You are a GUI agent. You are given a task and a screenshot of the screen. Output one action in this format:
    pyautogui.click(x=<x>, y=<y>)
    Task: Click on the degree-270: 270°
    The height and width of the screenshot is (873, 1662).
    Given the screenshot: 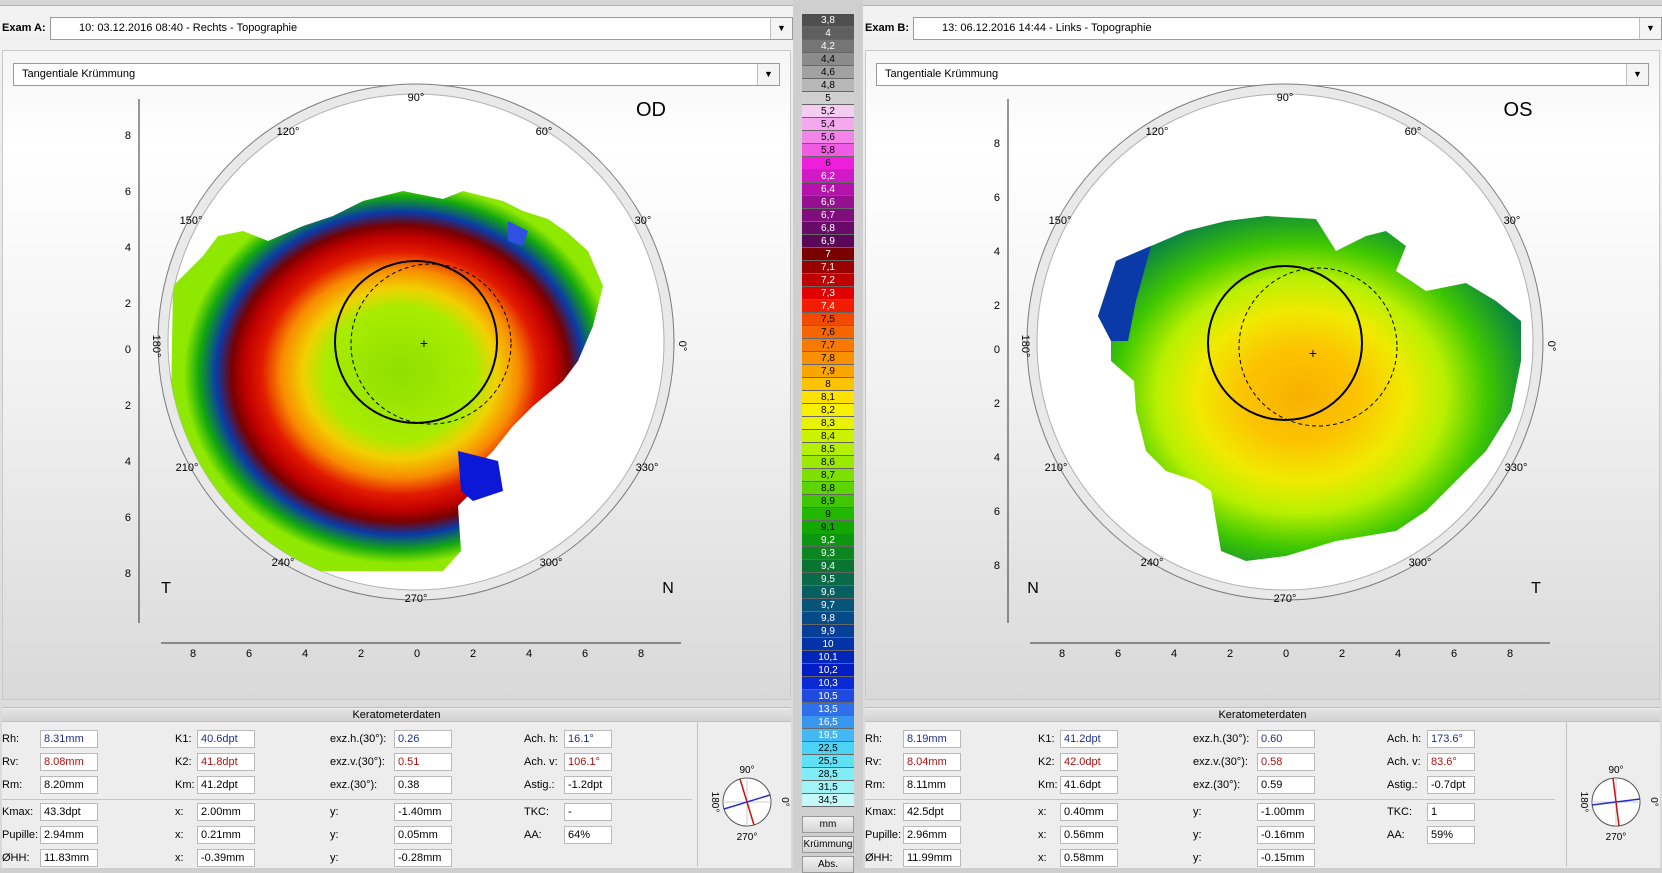 What is the action you would take?
    pyautogui.click(x=1285, y=599)
    